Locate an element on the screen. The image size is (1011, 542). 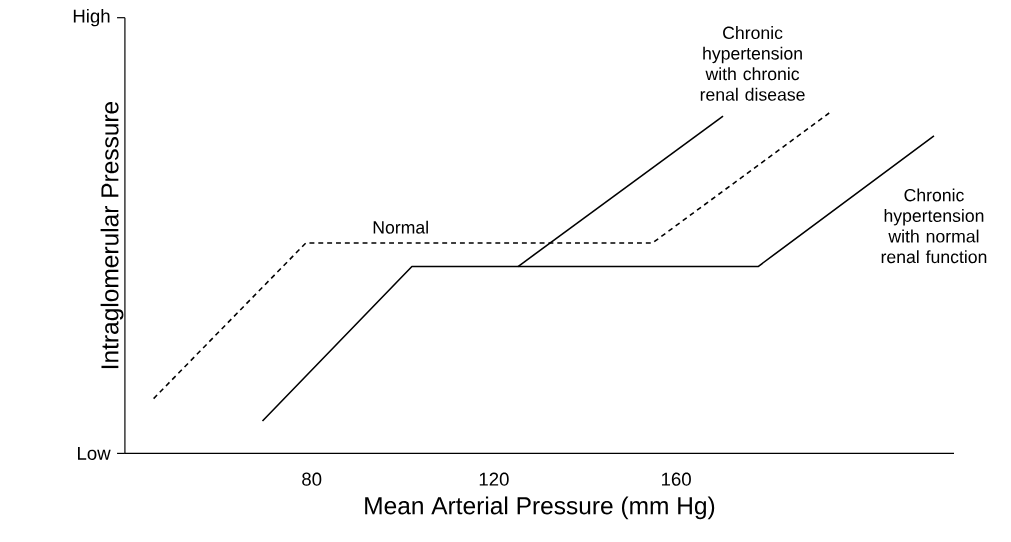
series-label: Chronic hypertension with normal renal function is located at coordinates (934, 226).